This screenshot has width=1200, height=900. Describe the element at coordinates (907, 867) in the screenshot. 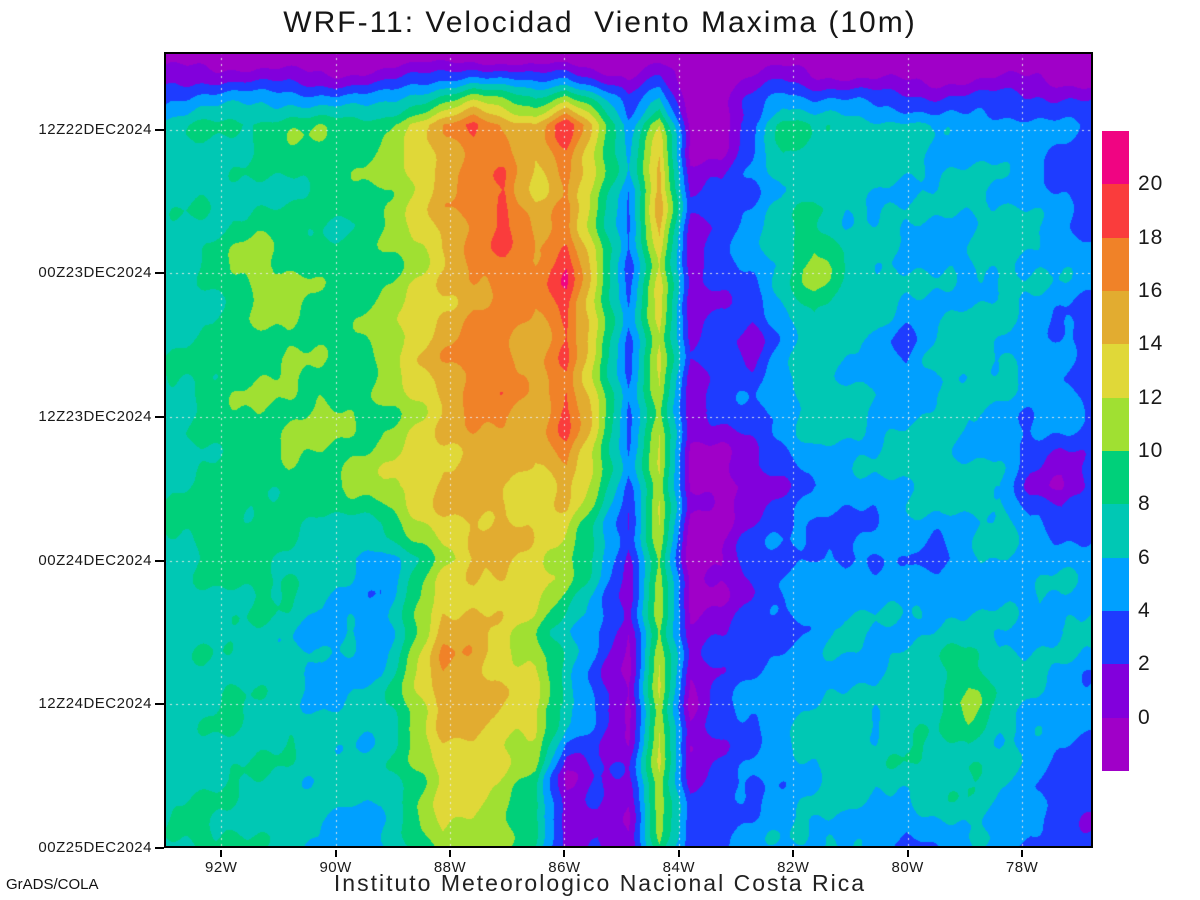

I see `x-tick-label: 80W` at that location.